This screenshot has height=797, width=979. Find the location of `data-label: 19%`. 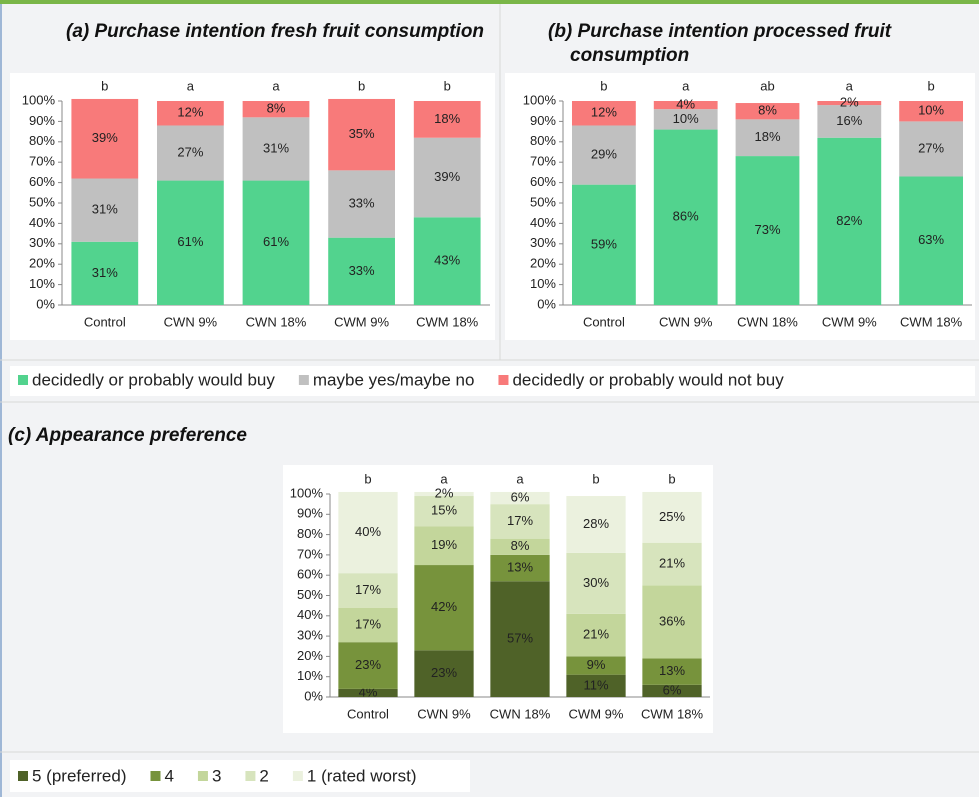

data-label: 19% is located at coordinates (444, 544).